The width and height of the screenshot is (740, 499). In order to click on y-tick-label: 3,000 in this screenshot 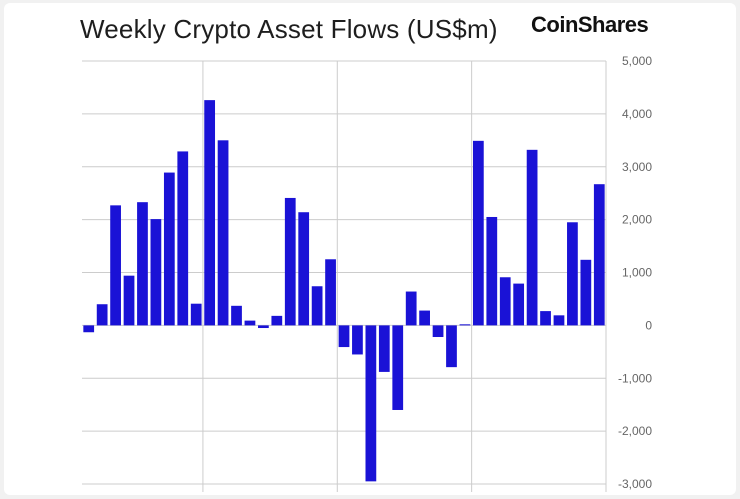, I will do `click(637, 167)`.